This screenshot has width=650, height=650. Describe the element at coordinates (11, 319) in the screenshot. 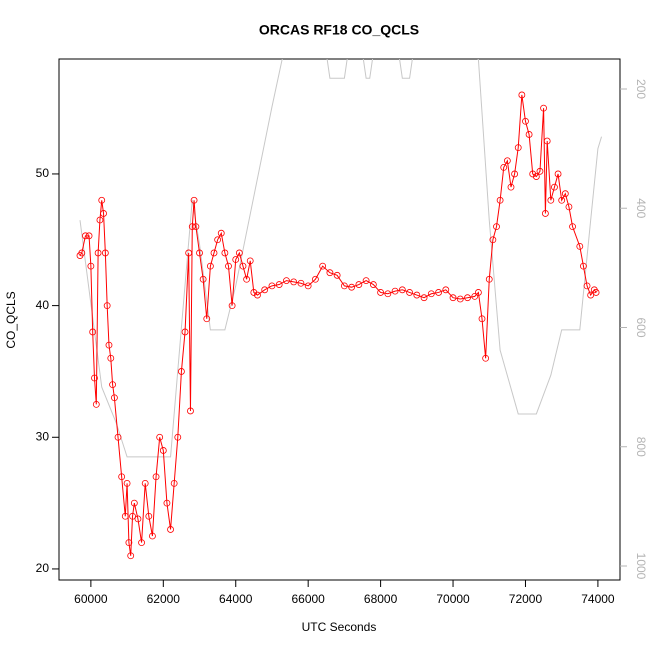

I see `y-axis-label: CO_QCLS` at that location.